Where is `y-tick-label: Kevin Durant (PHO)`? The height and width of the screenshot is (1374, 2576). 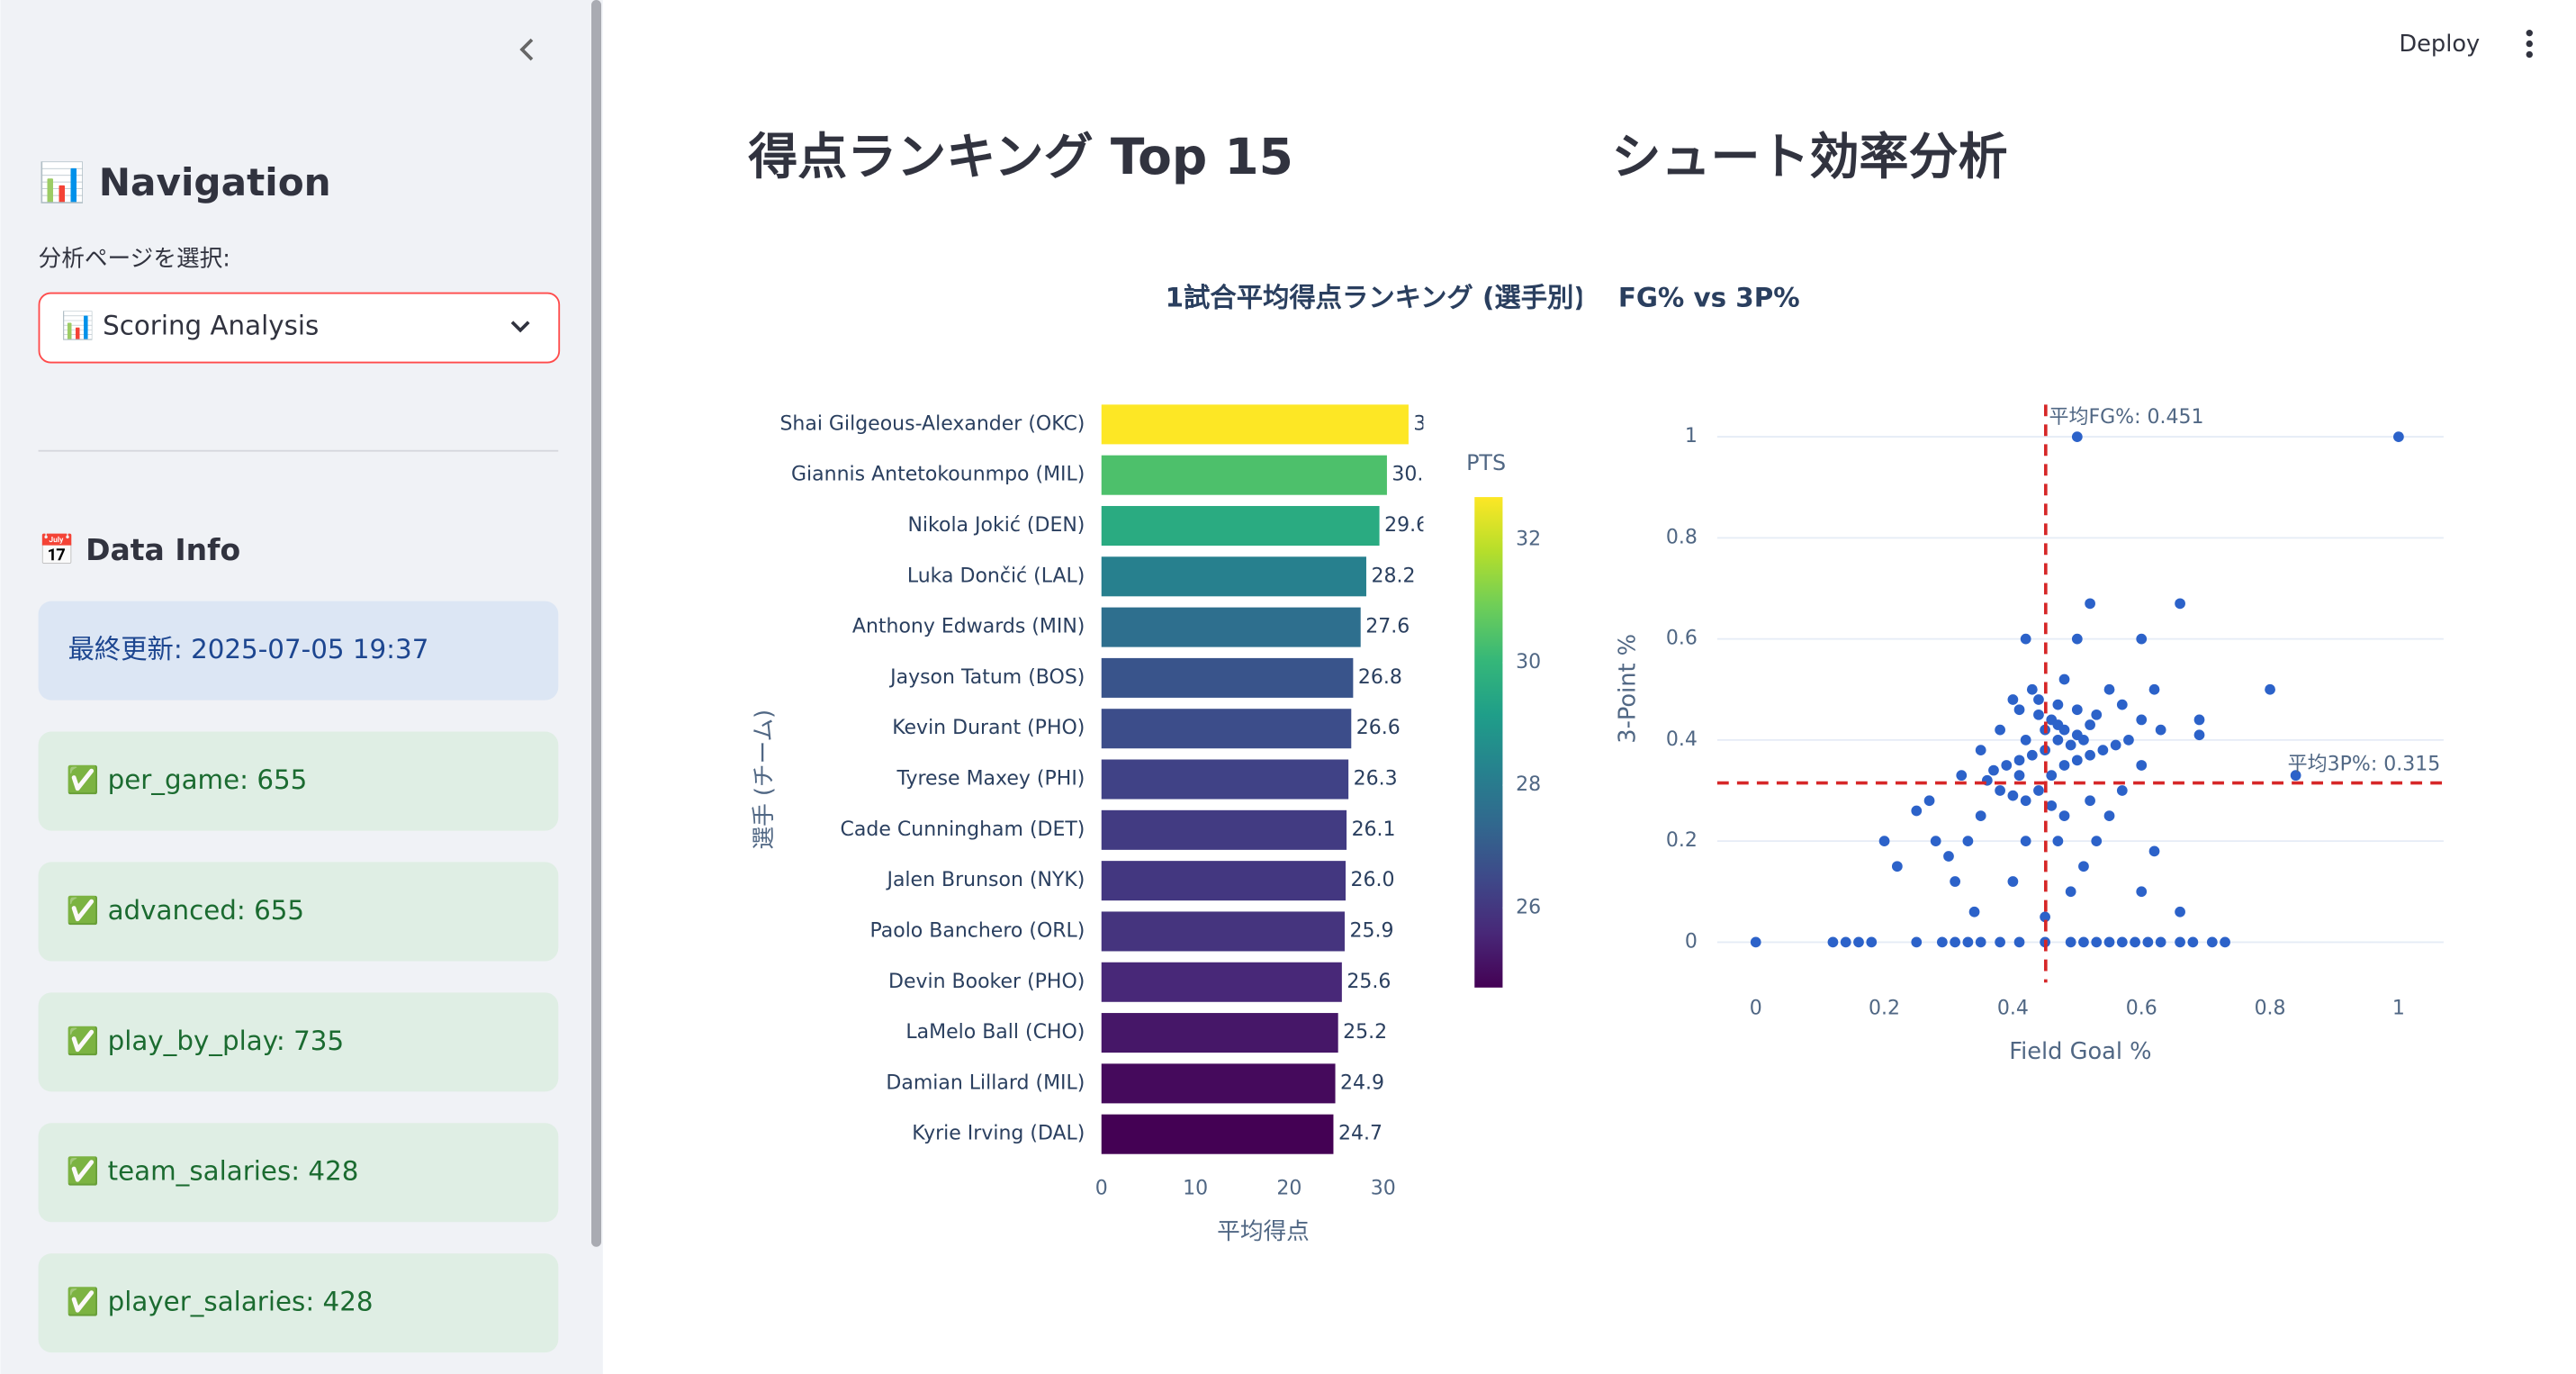
y-tick-label: Kevin Durant (PHO) is located at coordinates (988, 728).